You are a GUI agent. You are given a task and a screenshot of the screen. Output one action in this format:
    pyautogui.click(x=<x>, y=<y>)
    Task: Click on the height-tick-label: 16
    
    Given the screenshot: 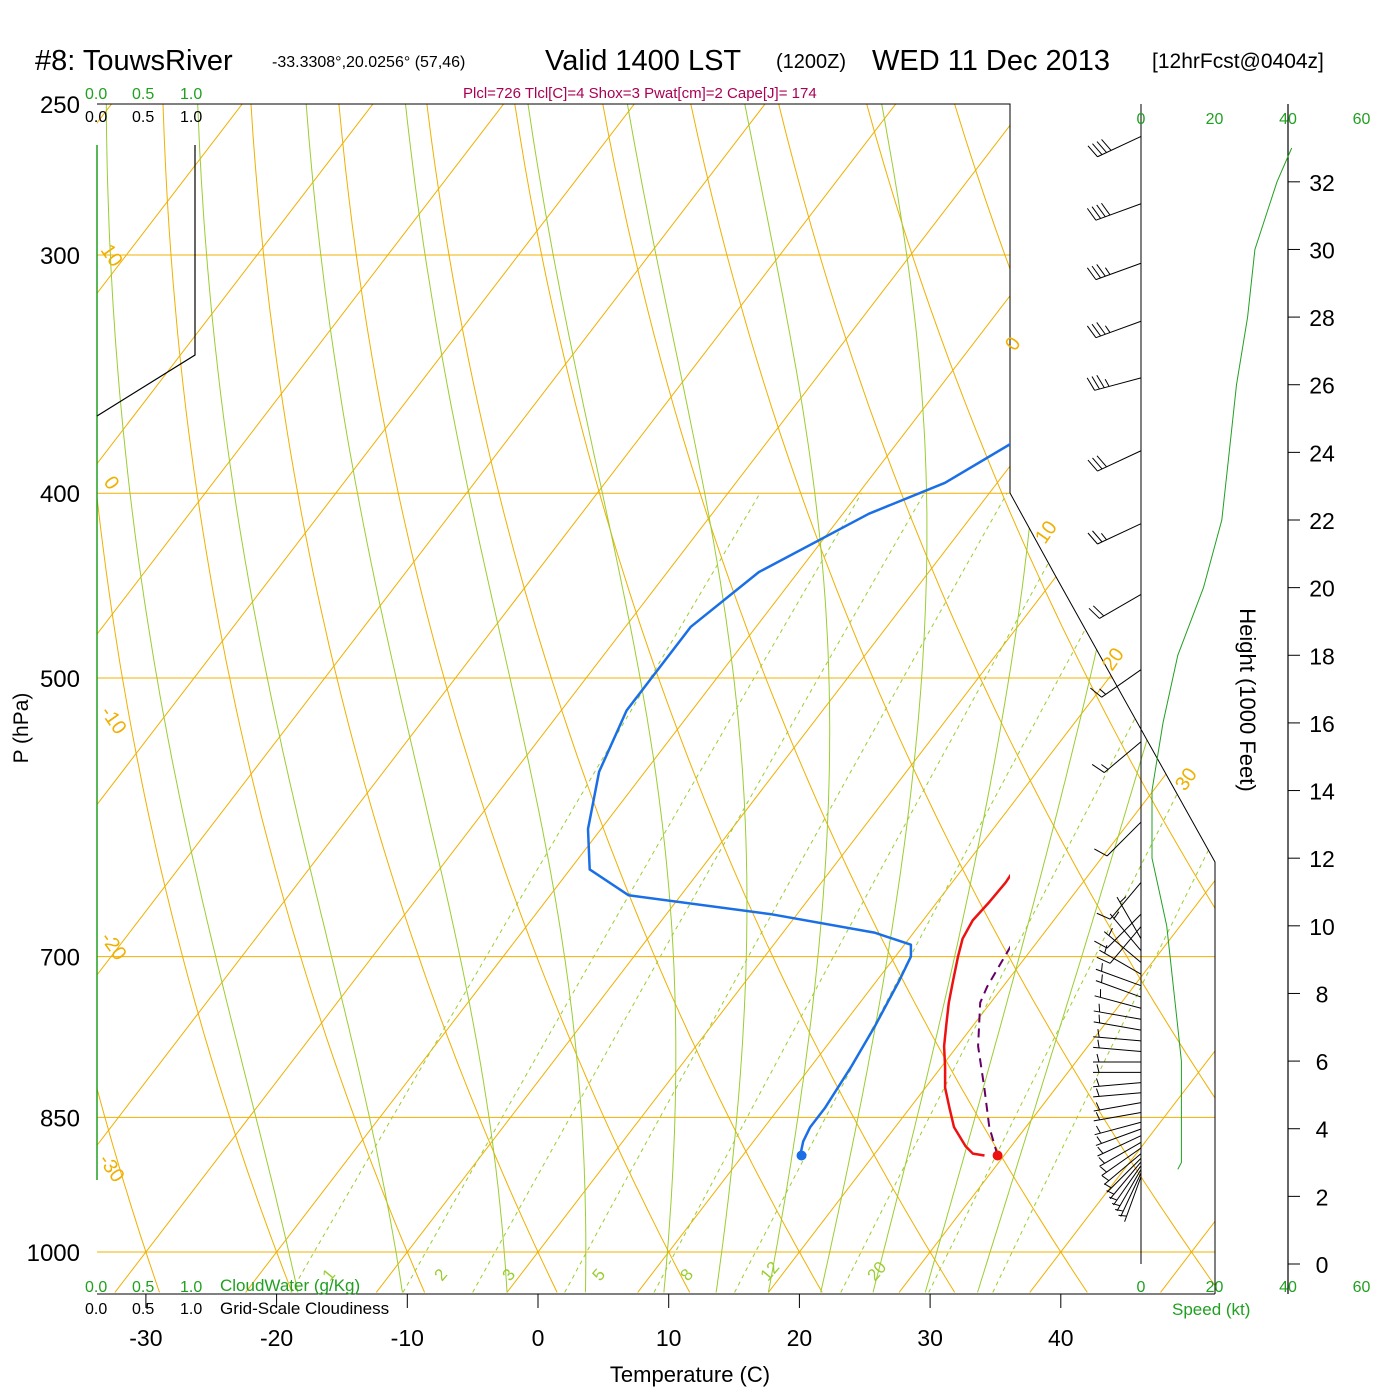 What is the action you would take?
    pyautogui.click(x=1322, y=724)
    